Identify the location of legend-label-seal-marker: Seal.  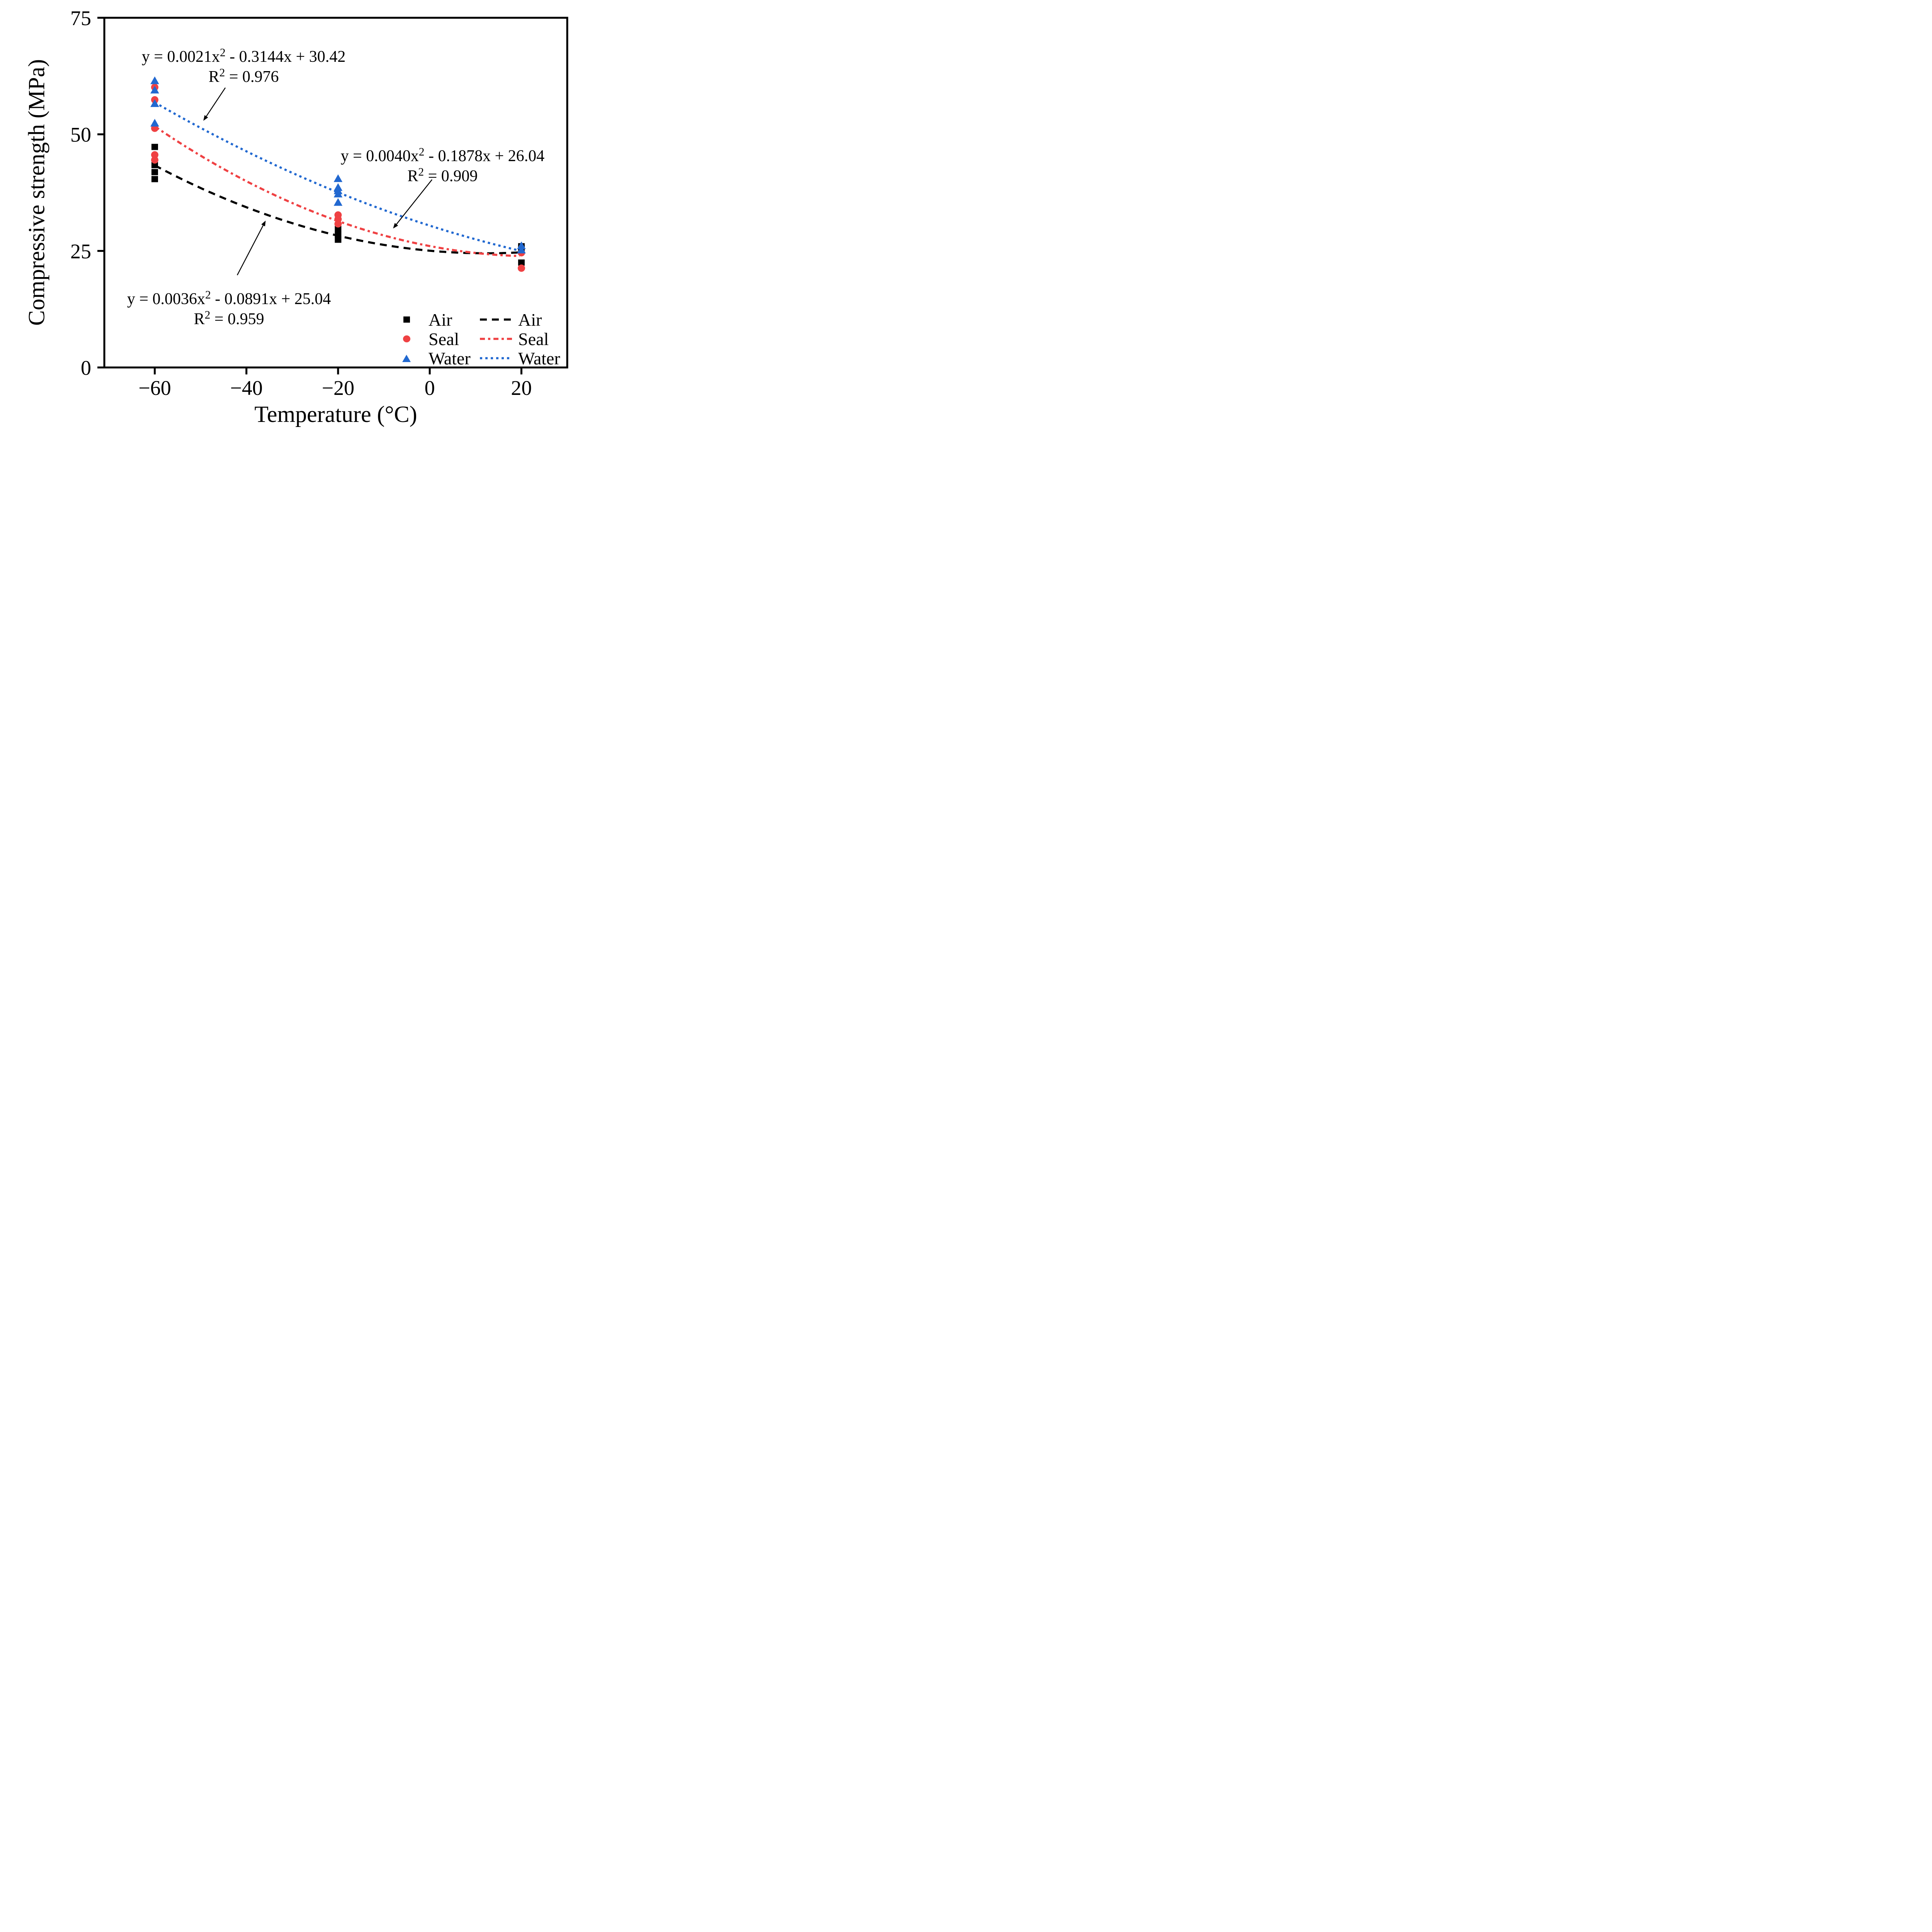
(444, 339).